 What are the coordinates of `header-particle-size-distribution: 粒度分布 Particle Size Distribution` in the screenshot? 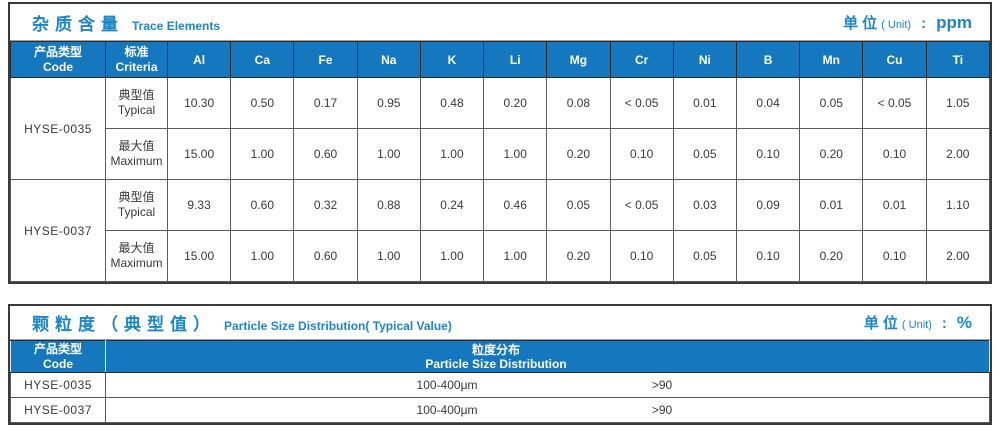 It's located at (547, 356).